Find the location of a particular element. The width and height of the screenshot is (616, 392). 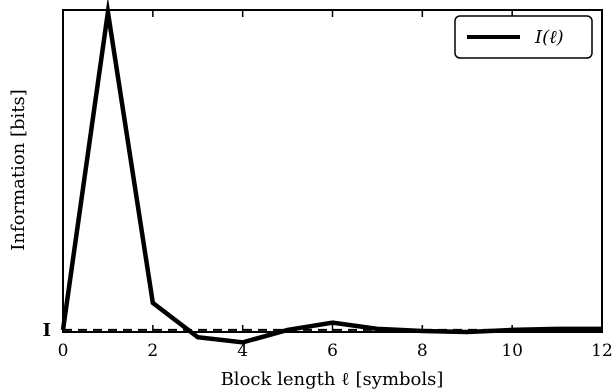

x-tick-label: 0 is located at coordinates (63, 351).